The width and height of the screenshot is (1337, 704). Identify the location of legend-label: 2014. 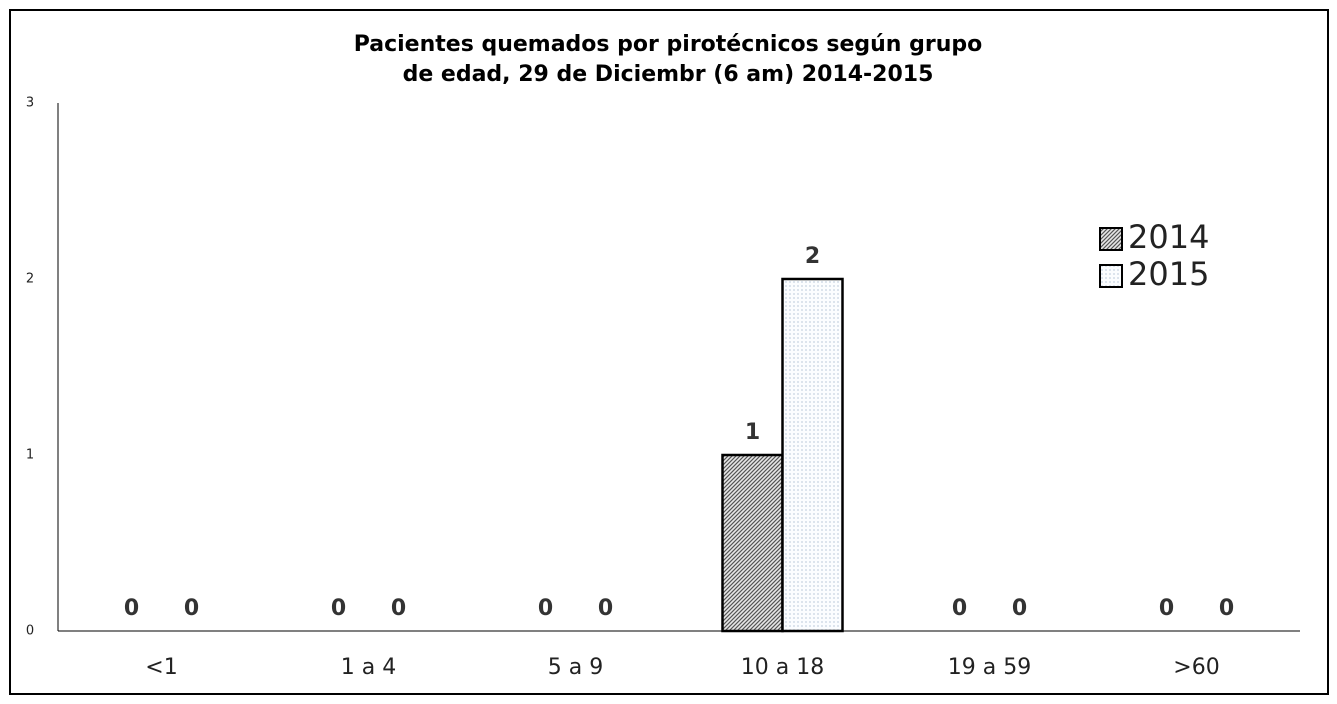
(1168, 237).